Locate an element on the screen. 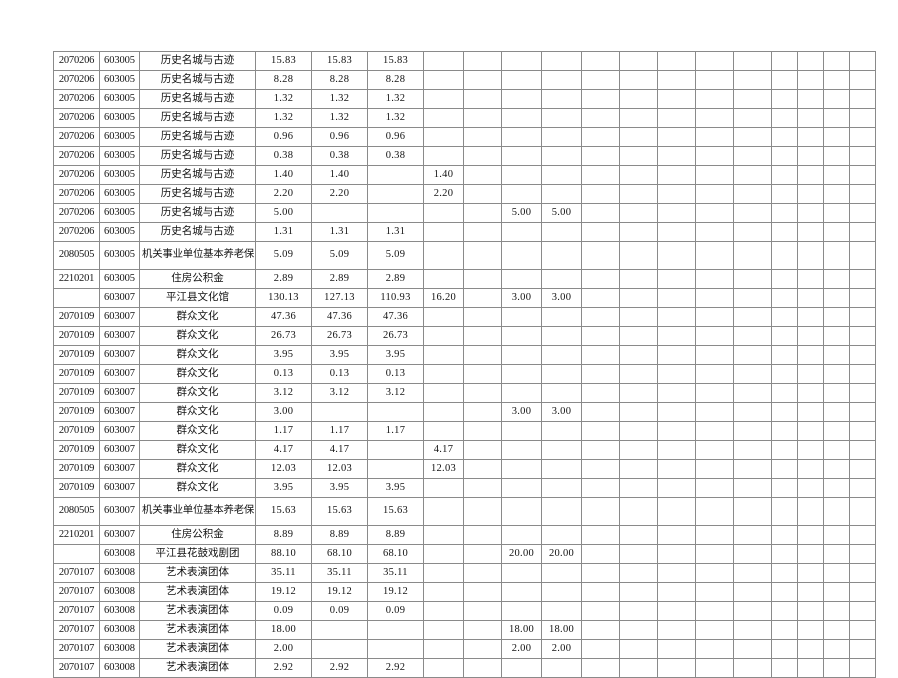  cell-v2: 0.13 is located at coordinates (339, 374).